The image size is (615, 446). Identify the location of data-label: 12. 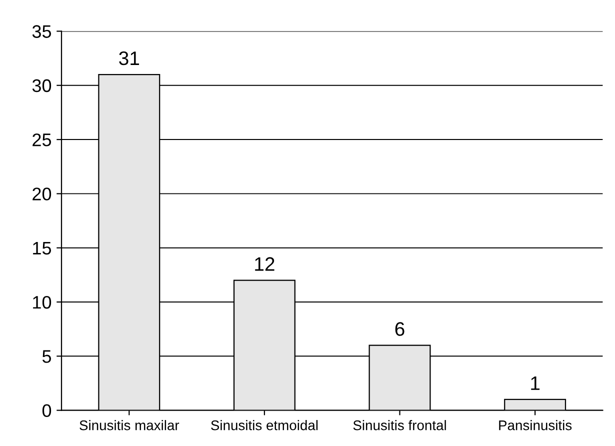
(264, 264).